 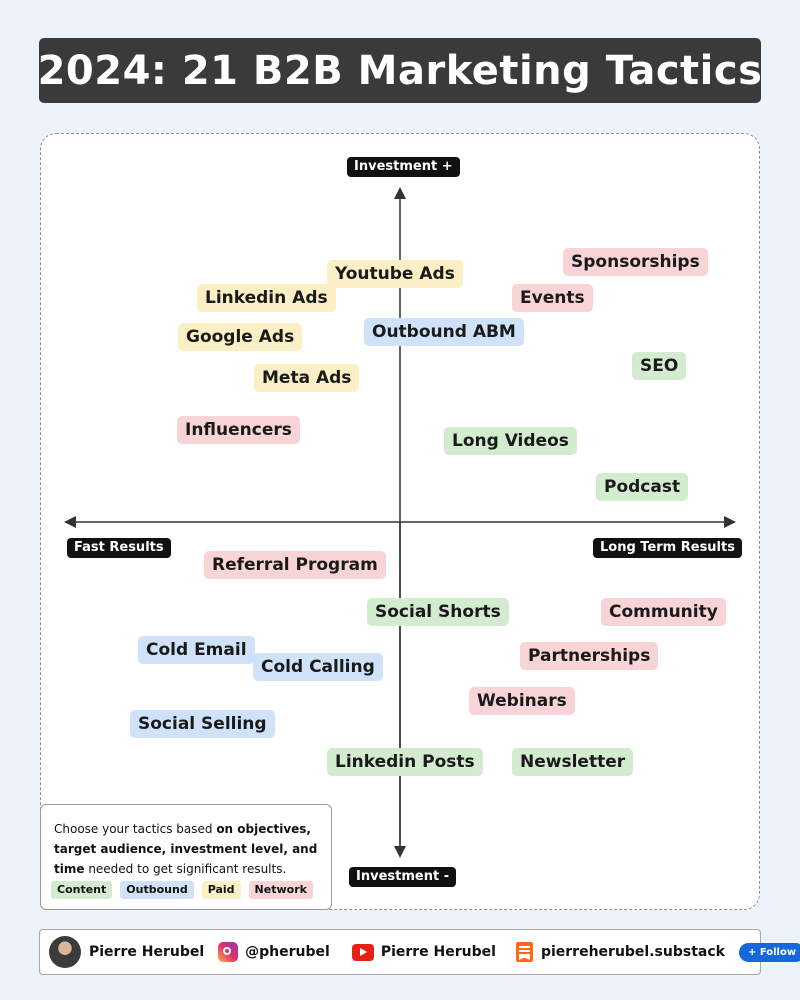 I want to click on axis-label-bottom: Investment -, so click(x=403, y=877).